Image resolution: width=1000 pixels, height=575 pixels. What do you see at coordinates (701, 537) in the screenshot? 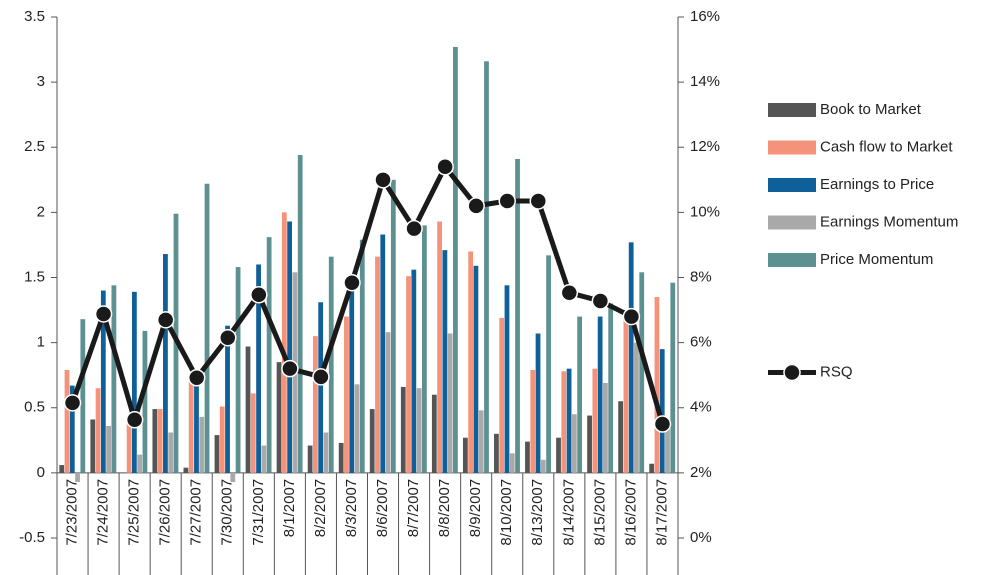
I see `y2-tick-label: 0%` at bounding box center [701, 537].